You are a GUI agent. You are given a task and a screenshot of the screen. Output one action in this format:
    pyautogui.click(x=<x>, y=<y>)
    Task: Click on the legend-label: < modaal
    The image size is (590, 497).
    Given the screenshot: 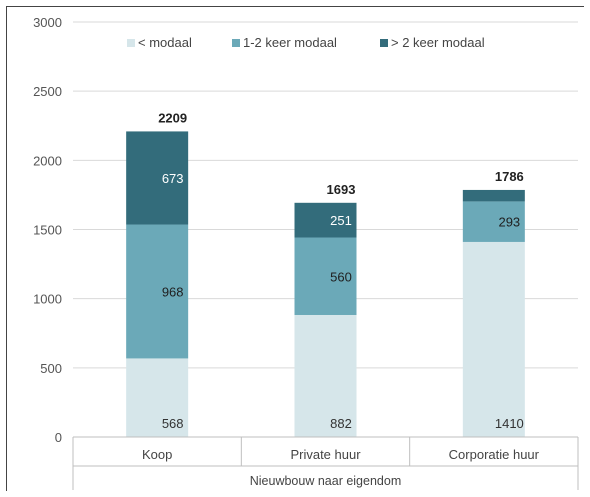 What is the action you would take?
    pyautogui.click(x=165, y=42)
    